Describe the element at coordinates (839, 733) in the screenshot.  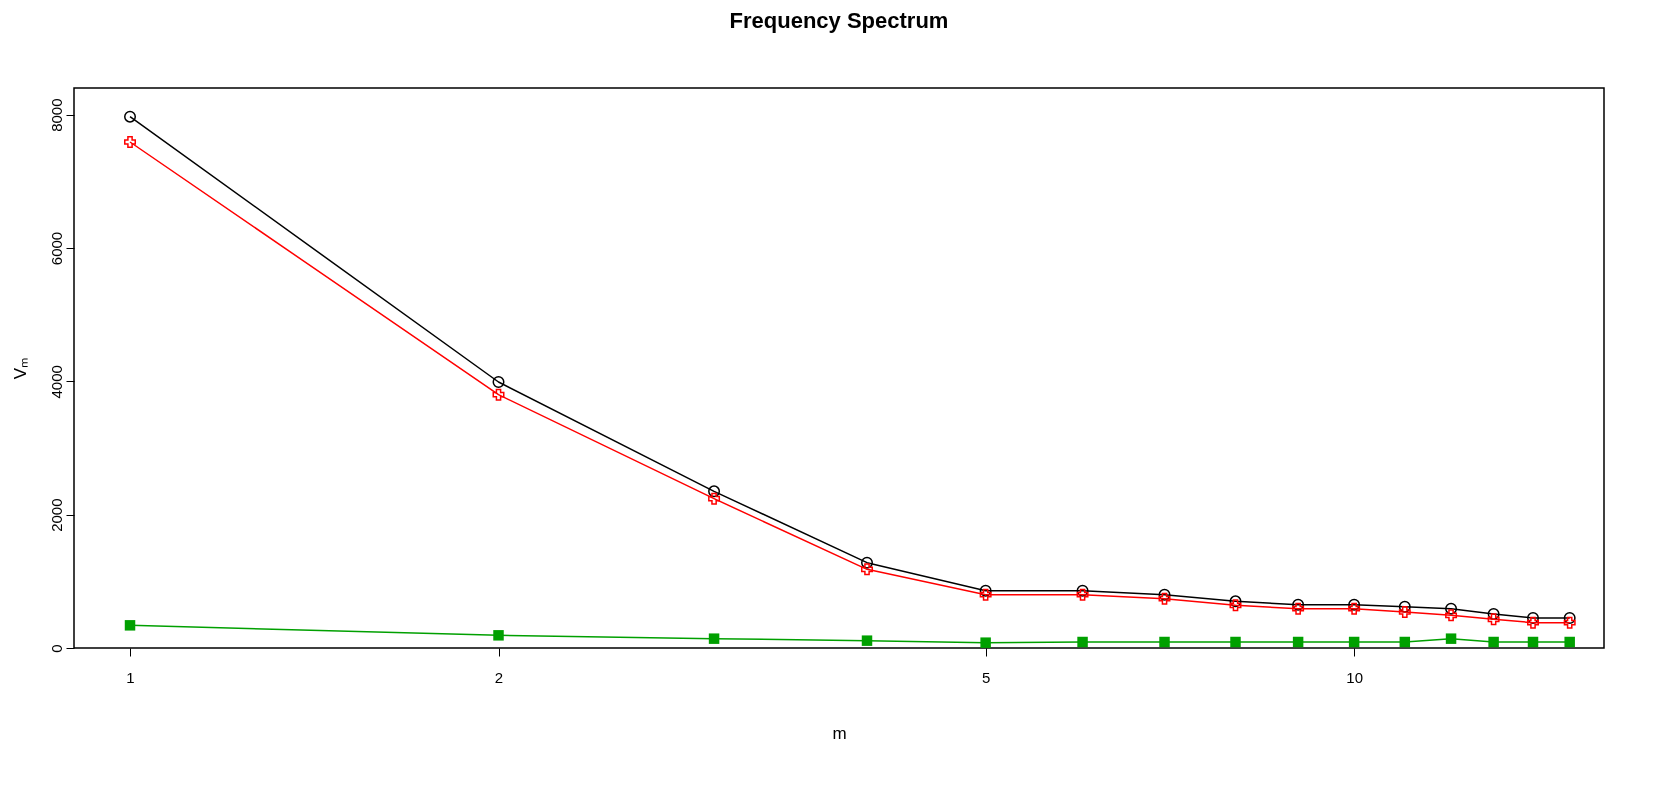
I see `x-axis-title: m` at that location.